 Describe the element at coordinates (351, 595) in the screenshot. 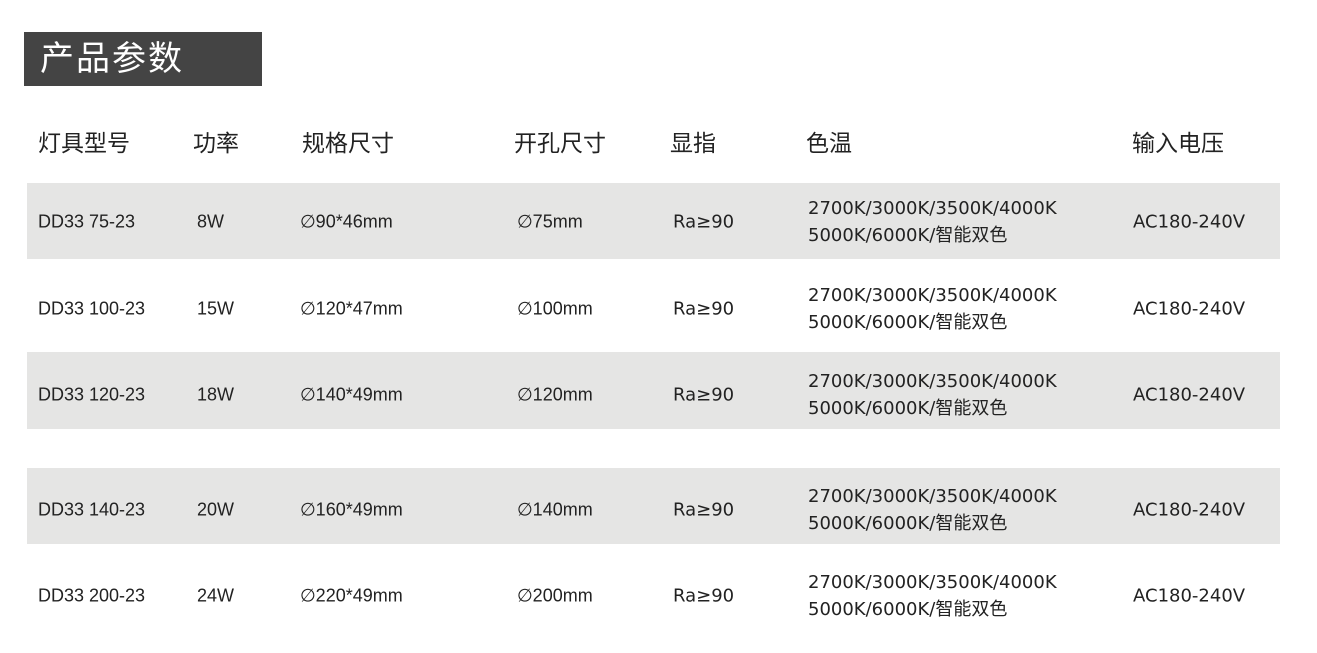

I see `size-cell: ∅220*49mm` at that location.